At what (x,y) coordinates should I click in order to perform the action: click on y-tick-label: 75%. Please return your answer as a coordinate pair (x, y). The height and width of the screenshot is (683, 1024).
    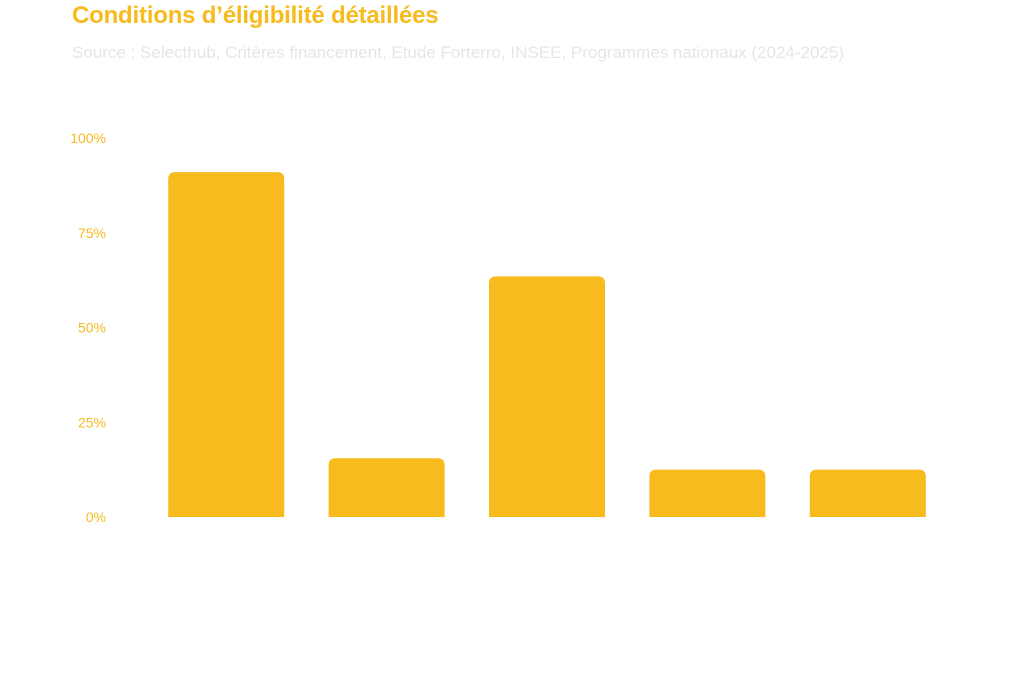
    Looking at the image, I should click on (92, 233).